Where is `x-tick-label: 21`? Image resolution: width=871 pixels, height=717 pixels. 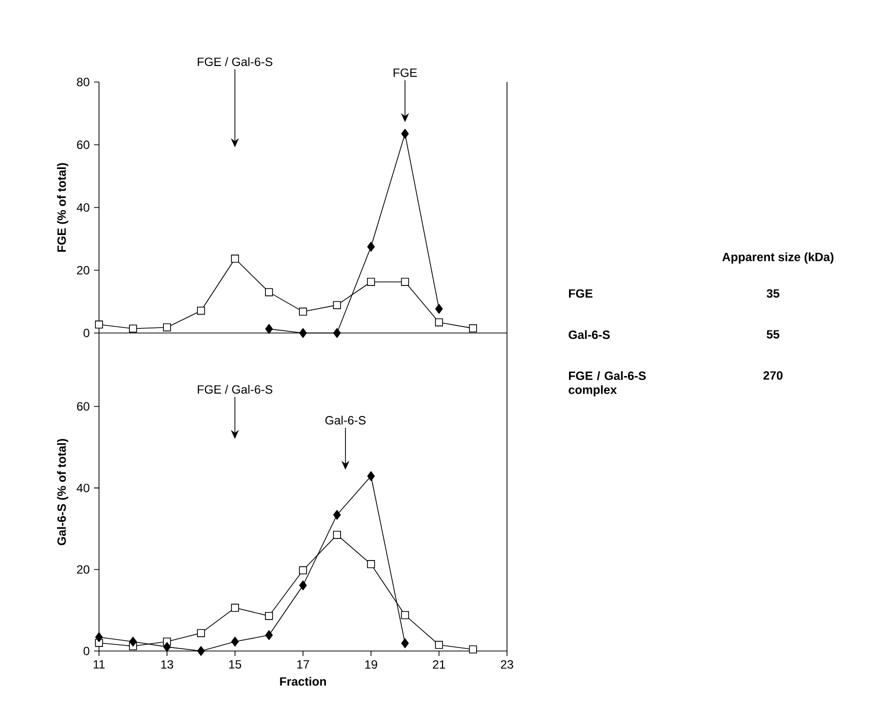
x-tick-label: 21 is located at coordinates (439, 664).